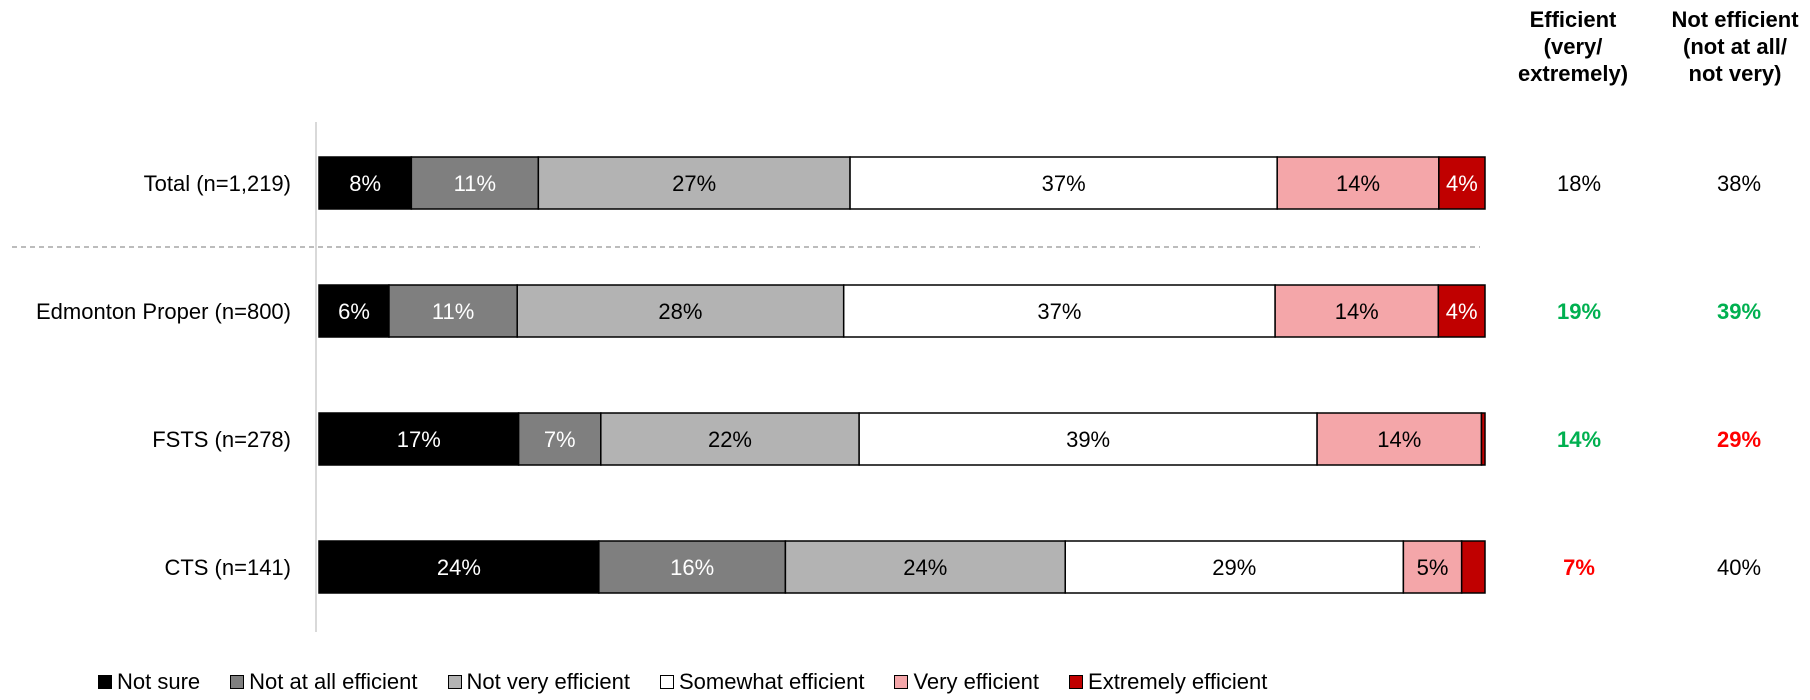 The height and width of the screenshot is (700, 1810). I want to click on summary-value-efficient-fsts-n-278: 14%, so click(1579, 439).